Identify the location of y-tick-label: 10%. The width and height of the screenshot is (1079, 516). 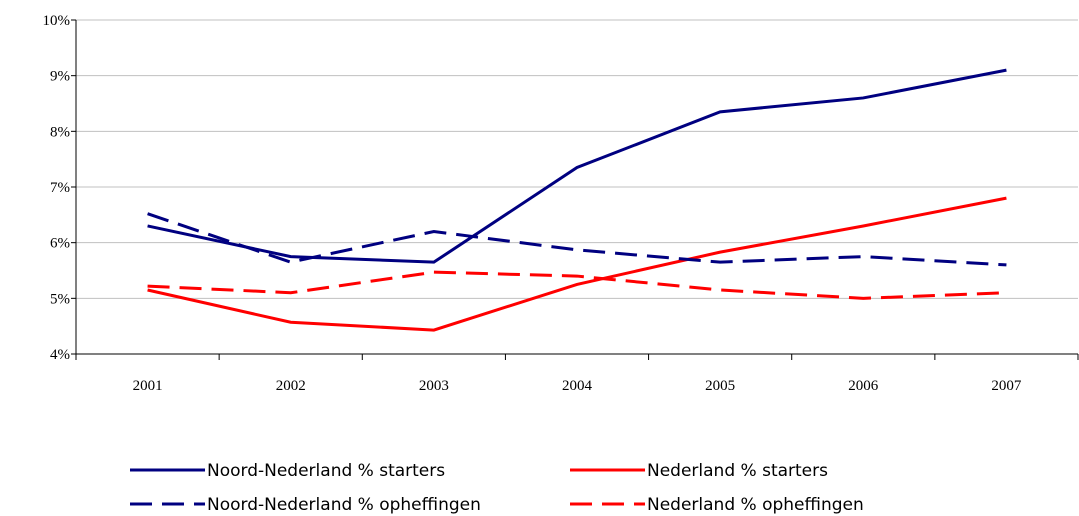
(57, 21).